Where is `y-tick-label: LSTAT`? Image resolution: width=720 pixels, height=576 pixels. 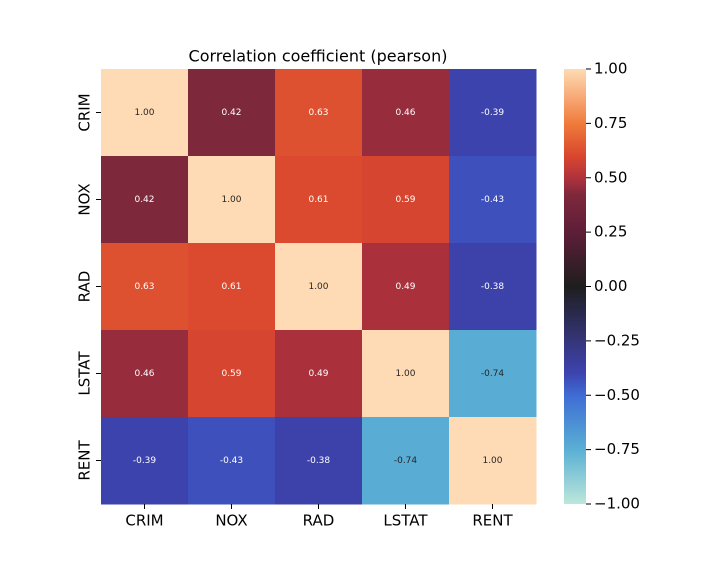 y-tick-label: LSTAT is located at coordinates (85, 373).